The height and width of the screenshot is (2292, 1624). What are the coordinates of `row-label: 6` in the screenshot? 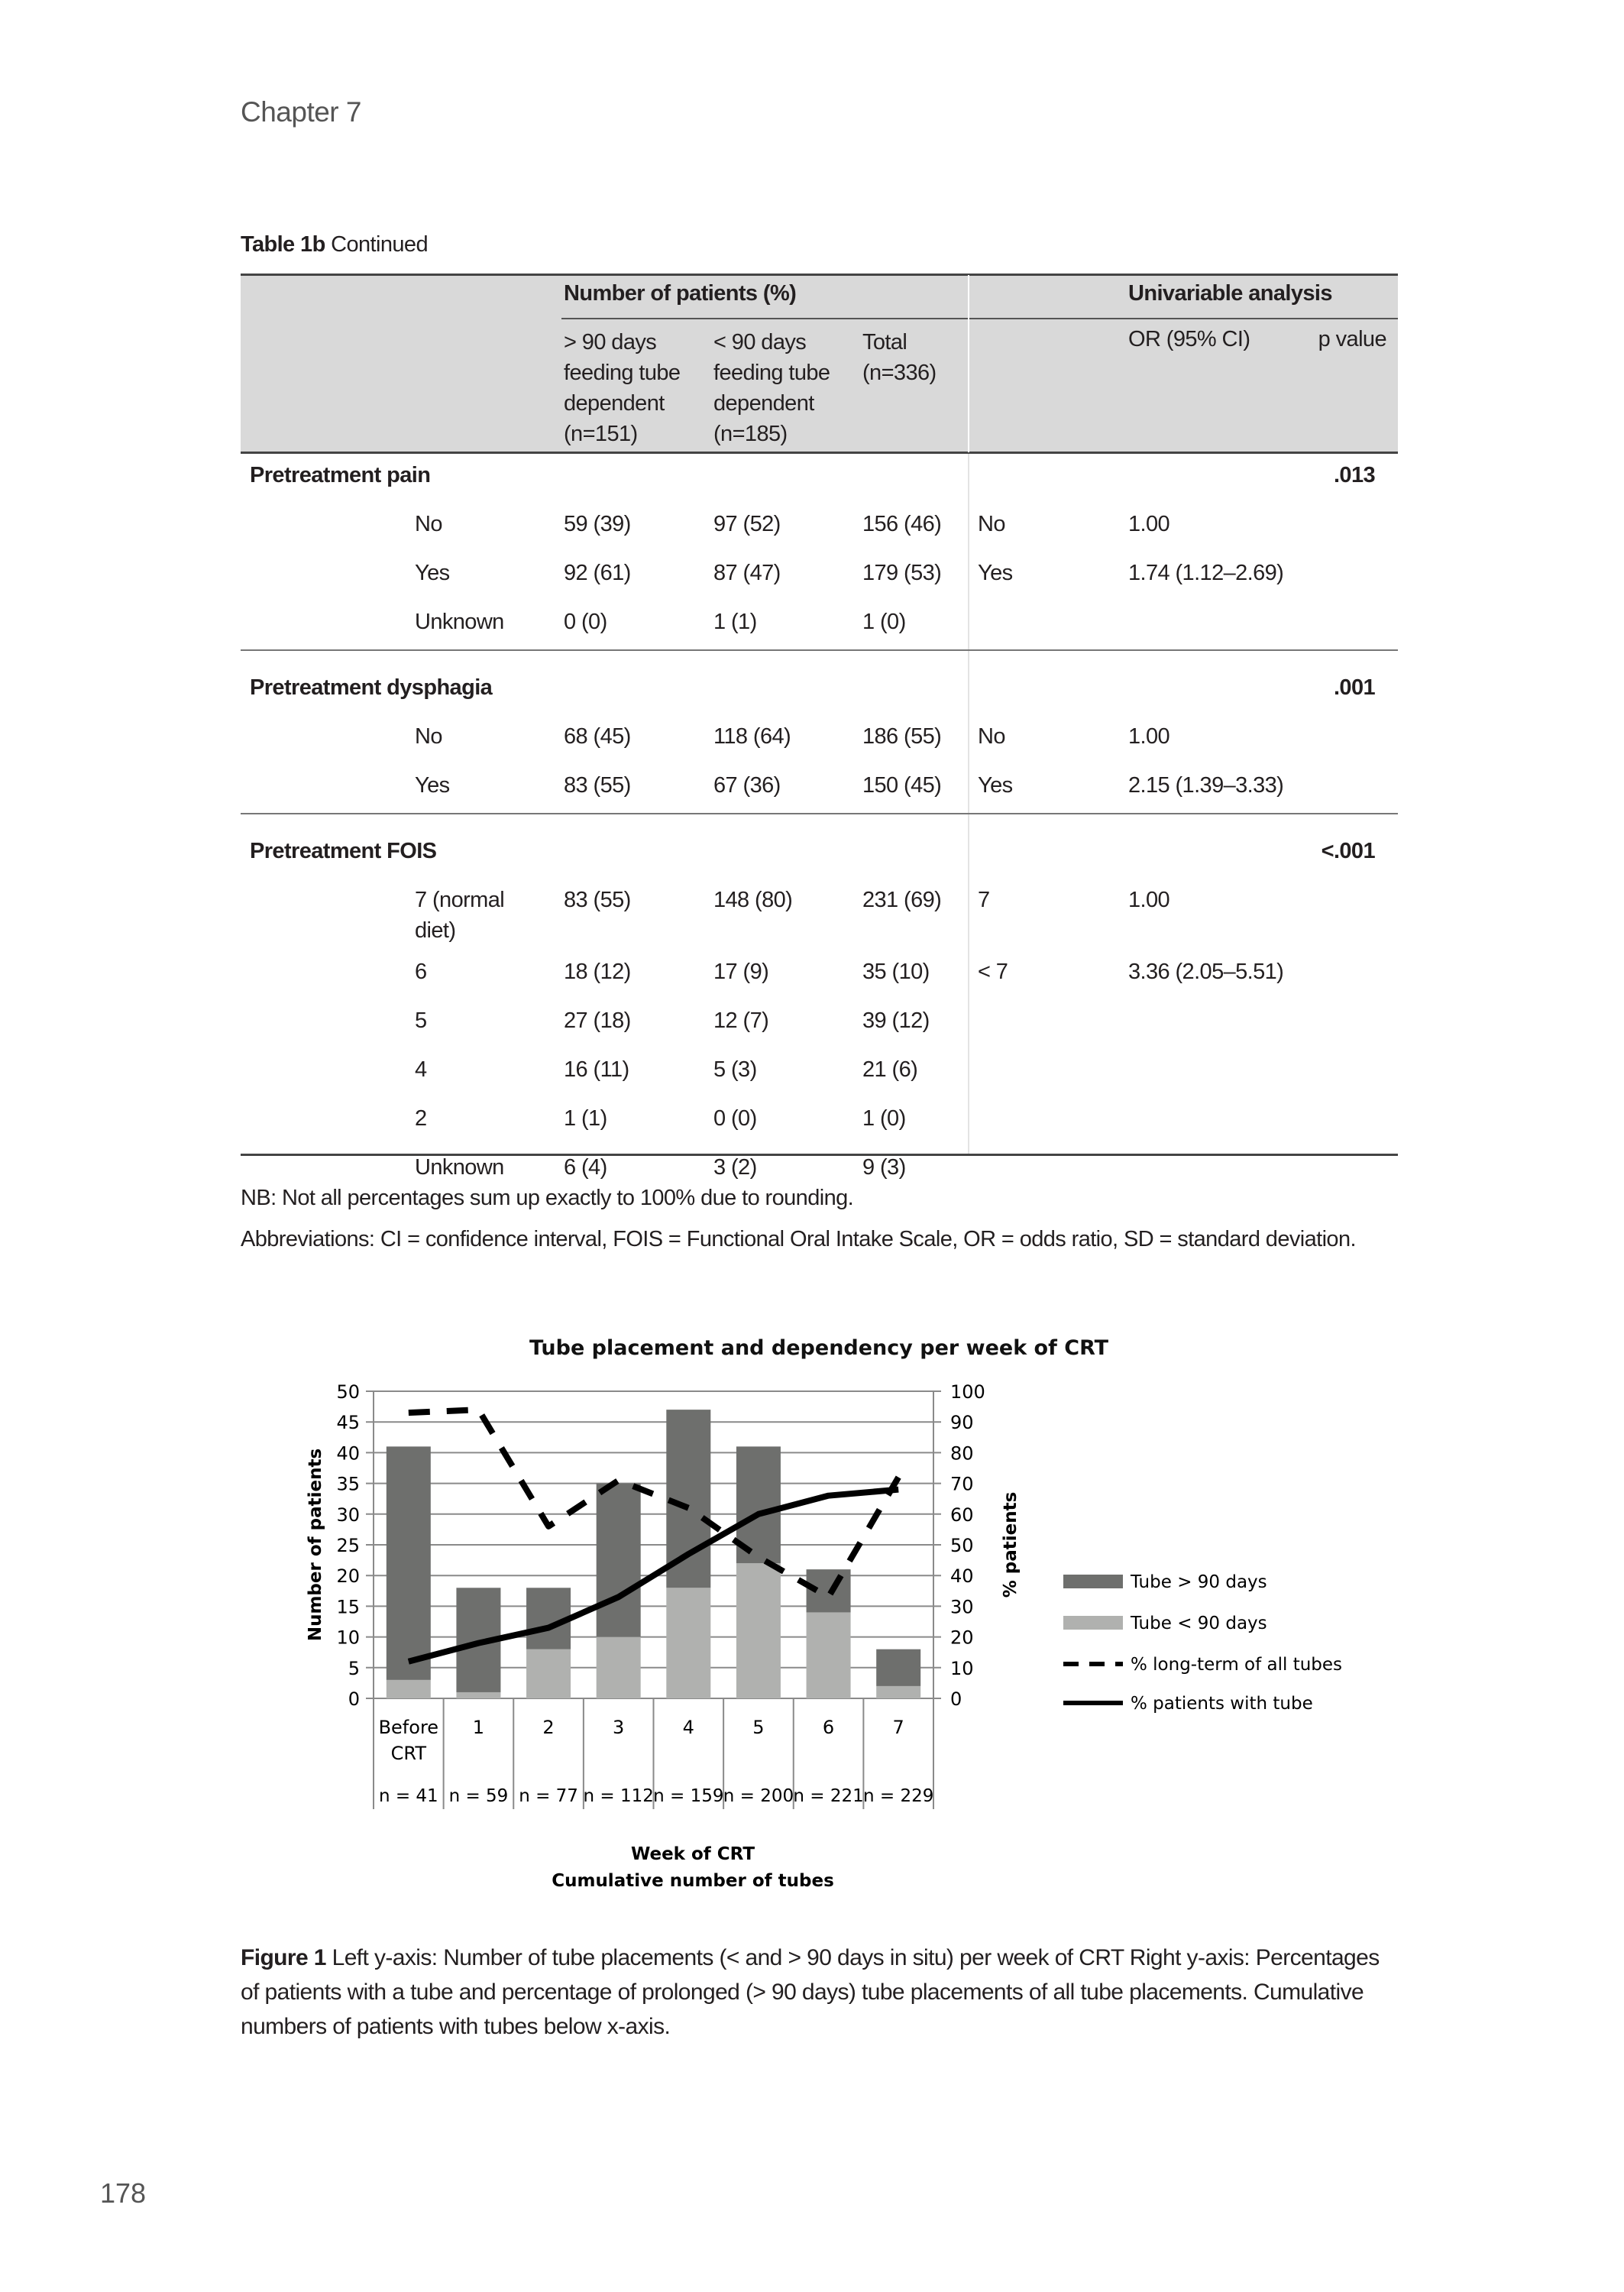 It's located at (421, 972).